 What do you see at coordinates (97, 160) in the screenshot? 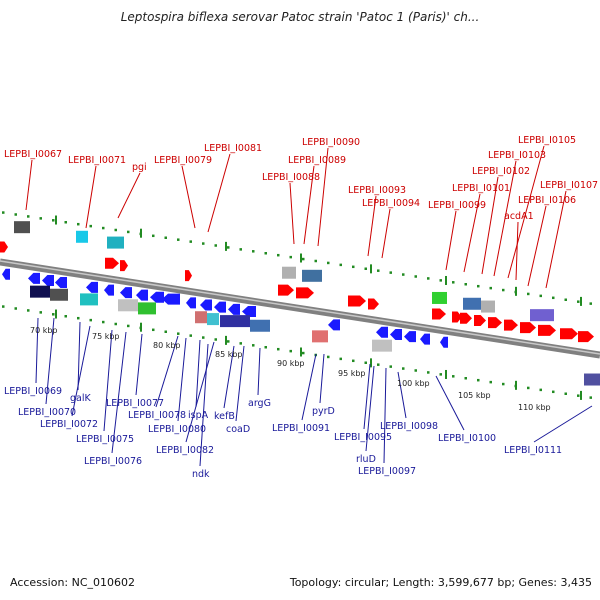
I see `gene-label: LEPBI_I0071` at bounding box center [97, 160].